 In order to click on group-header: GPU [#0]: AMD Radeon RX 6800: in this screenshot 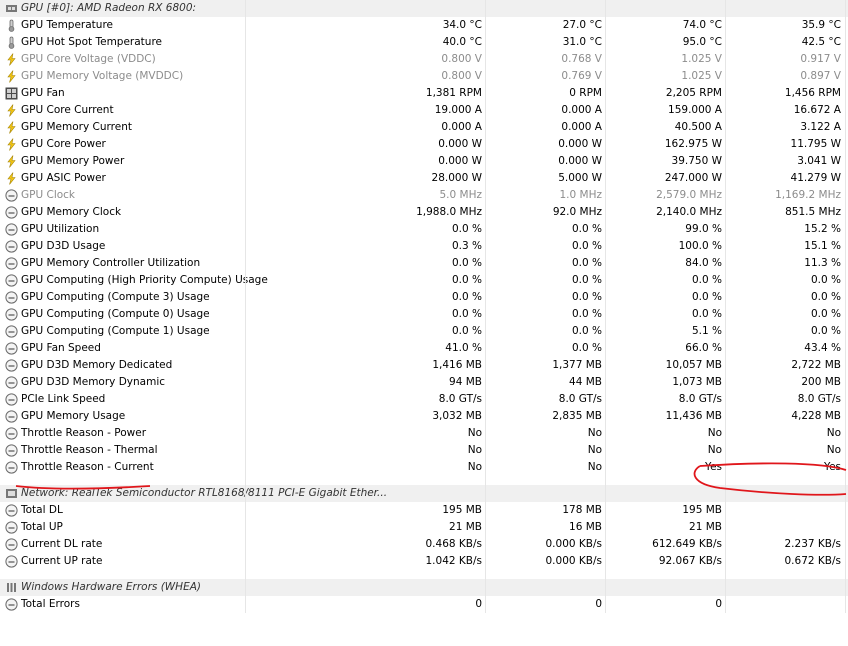, I will do `click(424, 8)`.